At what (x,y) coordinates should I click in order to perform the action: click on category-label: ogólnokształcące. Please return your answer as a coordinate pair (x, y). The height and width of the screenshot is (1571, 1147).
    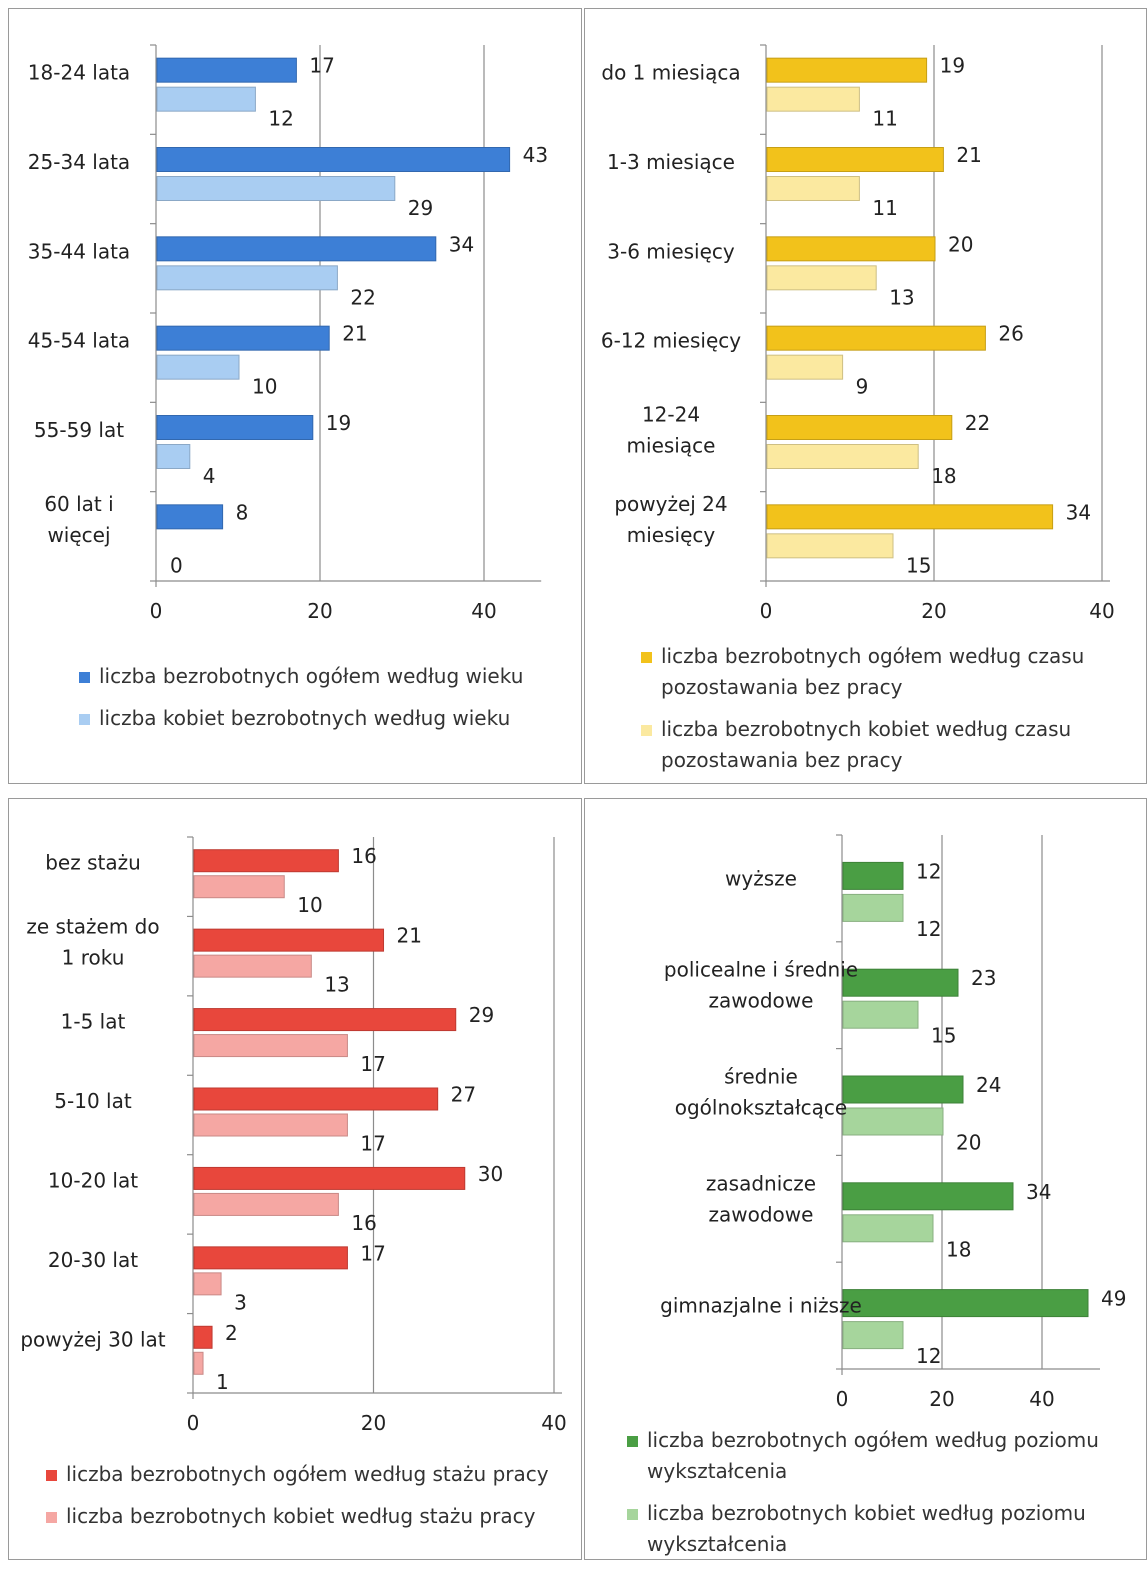
    Looking at the image, I should click on (761, 1108).